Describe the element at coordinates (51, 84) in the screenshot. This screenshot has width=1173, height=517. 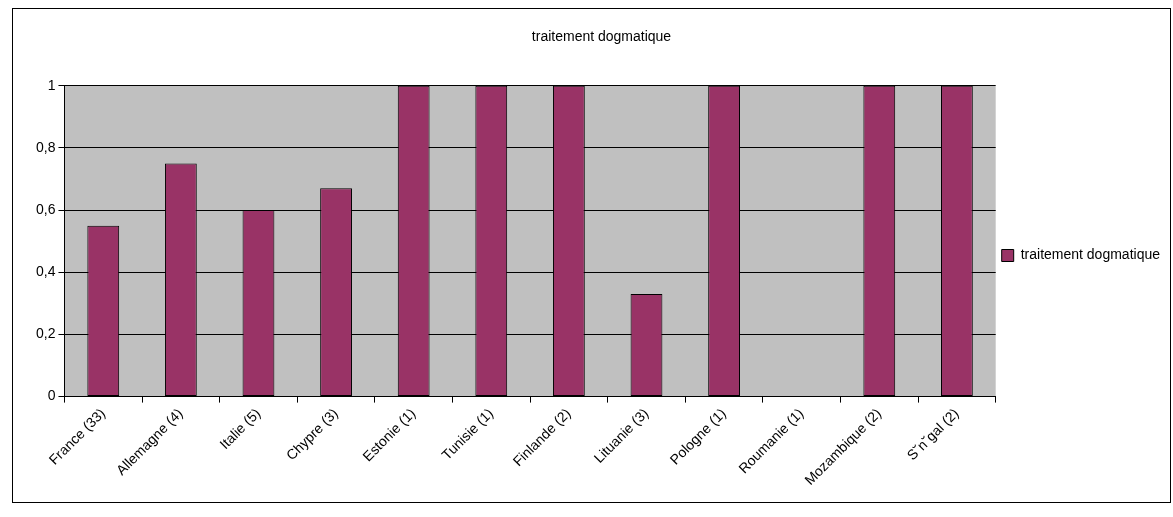
I see `y-tick-label: 1` at that location.